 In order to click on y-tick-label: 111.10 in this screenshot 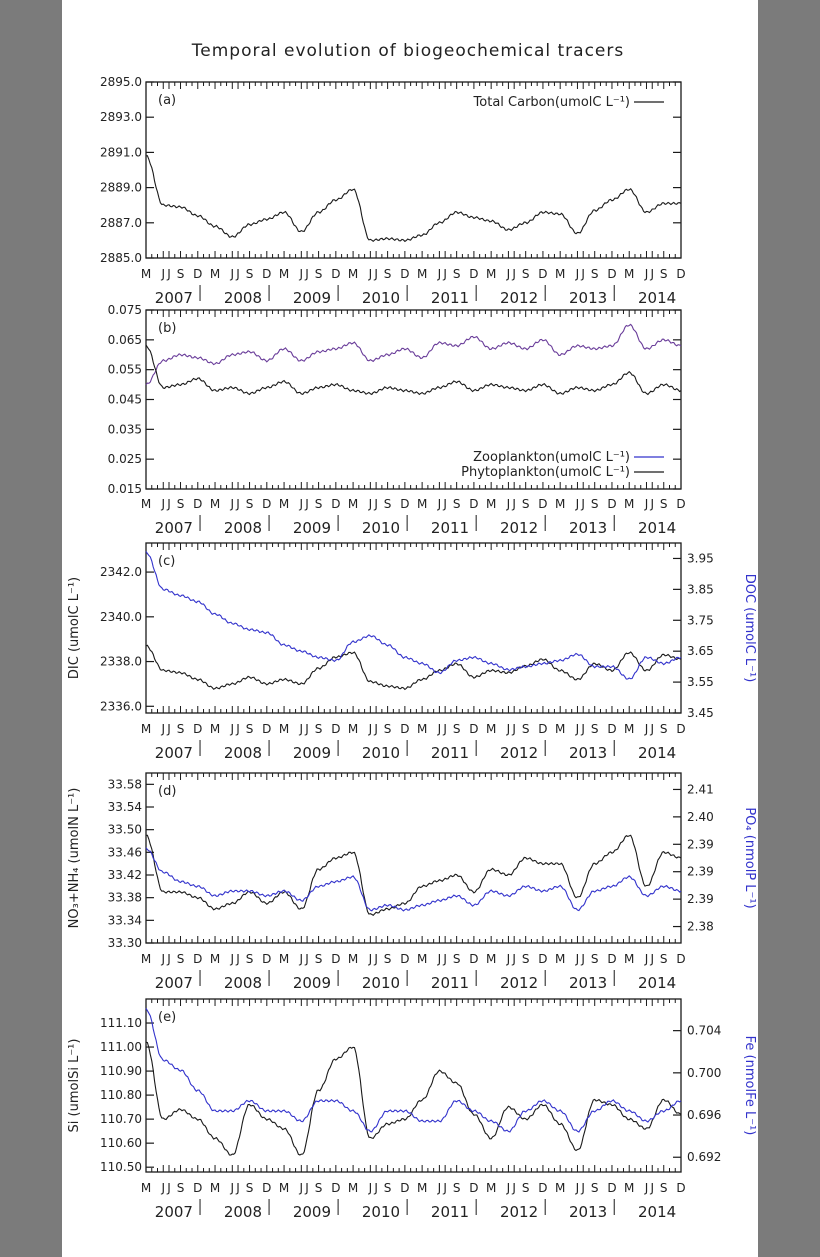, I will do `click(121, 1023)`.